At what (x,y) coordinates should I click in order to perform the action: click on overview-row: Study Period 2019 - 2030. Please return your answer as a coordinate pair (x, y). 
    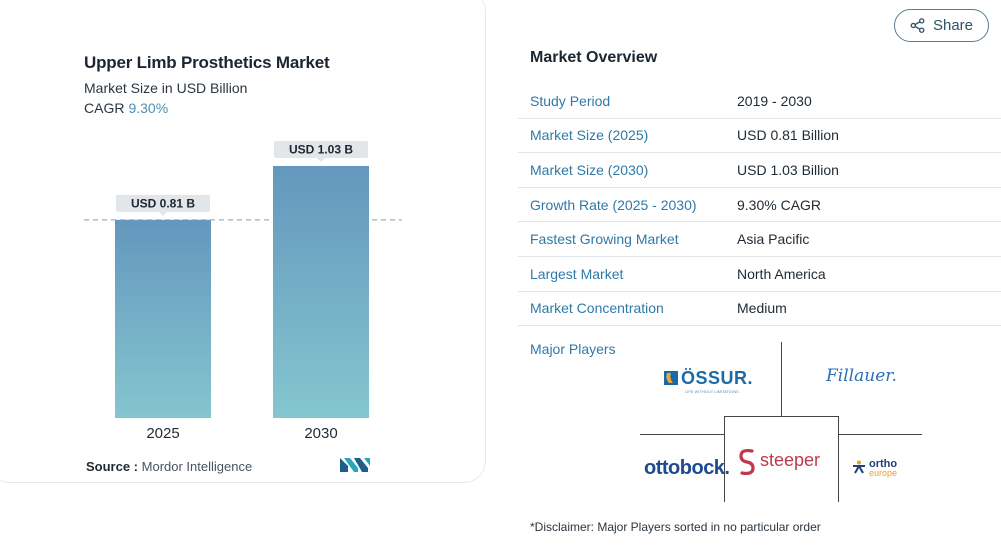
    Looking at the image, I should click on (759, 101).